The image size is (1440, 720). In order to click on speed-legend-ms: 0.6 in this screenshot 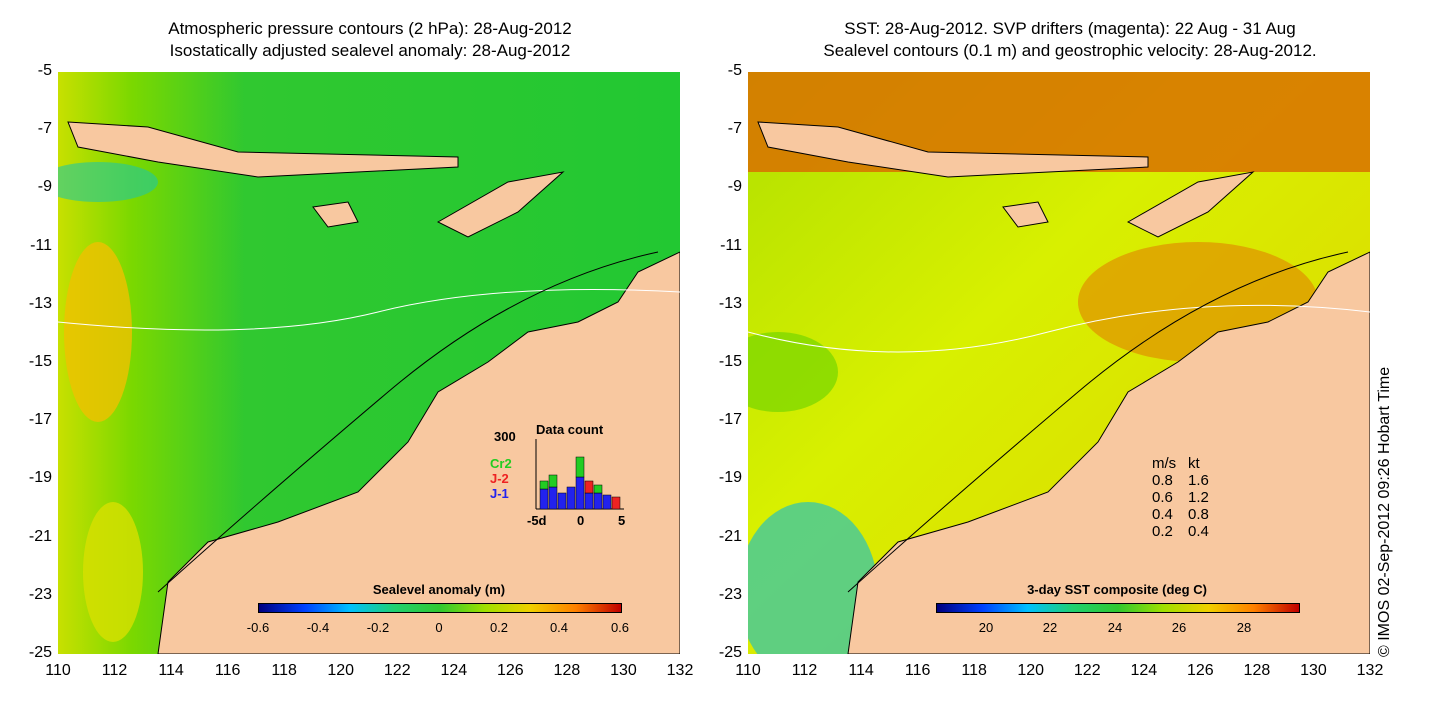, I will do `click(1162, 497)`.